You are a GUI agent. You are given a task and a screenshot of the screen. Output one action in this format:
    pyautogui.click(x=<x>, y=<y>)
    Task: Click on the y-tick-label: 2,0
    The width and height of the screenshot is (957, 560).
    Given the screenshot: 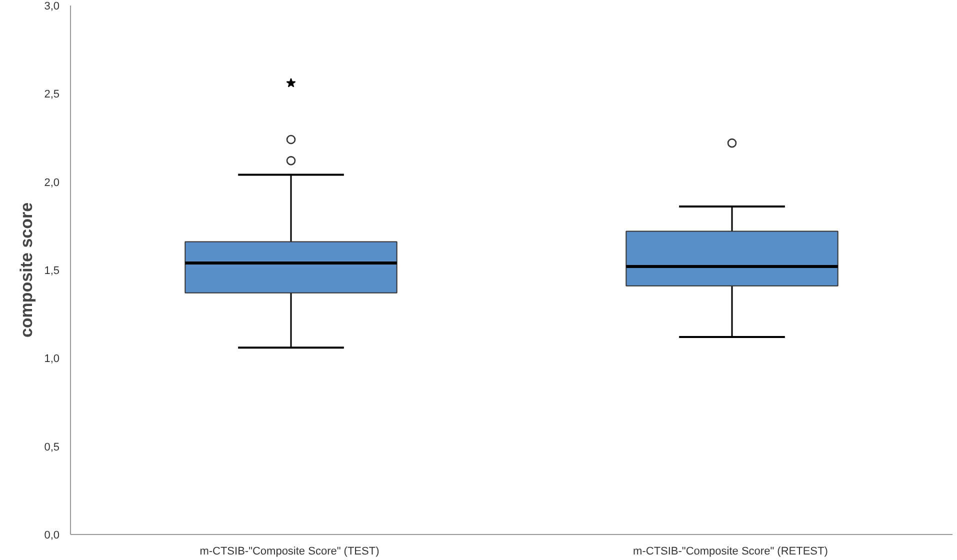 What is the action you would take?
    pyautogui.click(x=52, y=182)
    